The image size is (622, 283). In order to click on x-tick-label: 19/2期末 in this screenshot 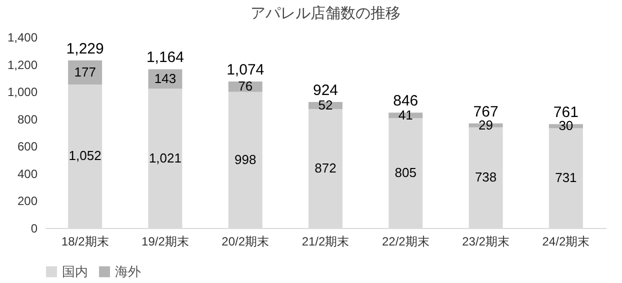, I will do `click(165, 241)`.